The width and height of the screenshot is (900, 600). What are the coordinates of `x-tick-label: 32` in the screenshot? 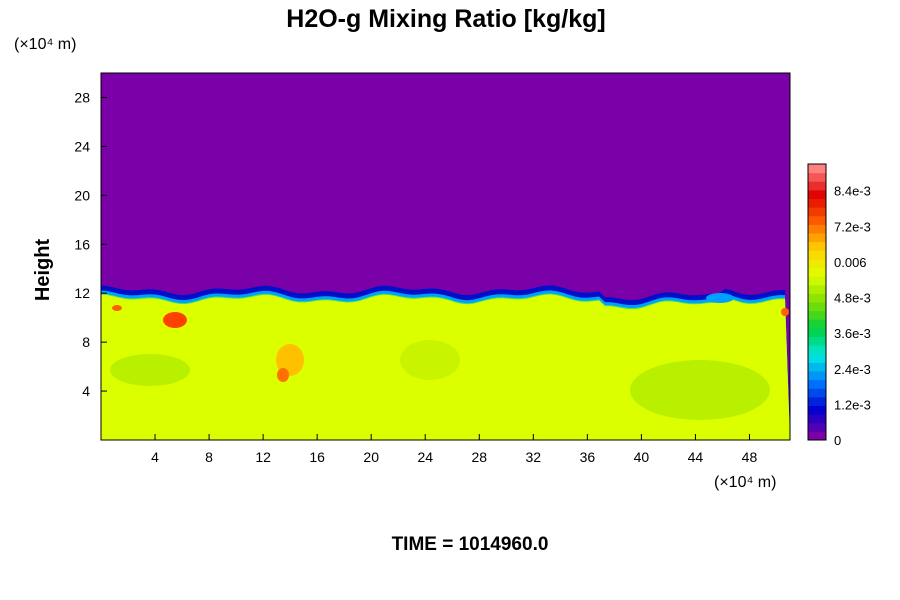 It's located at (534, 457).